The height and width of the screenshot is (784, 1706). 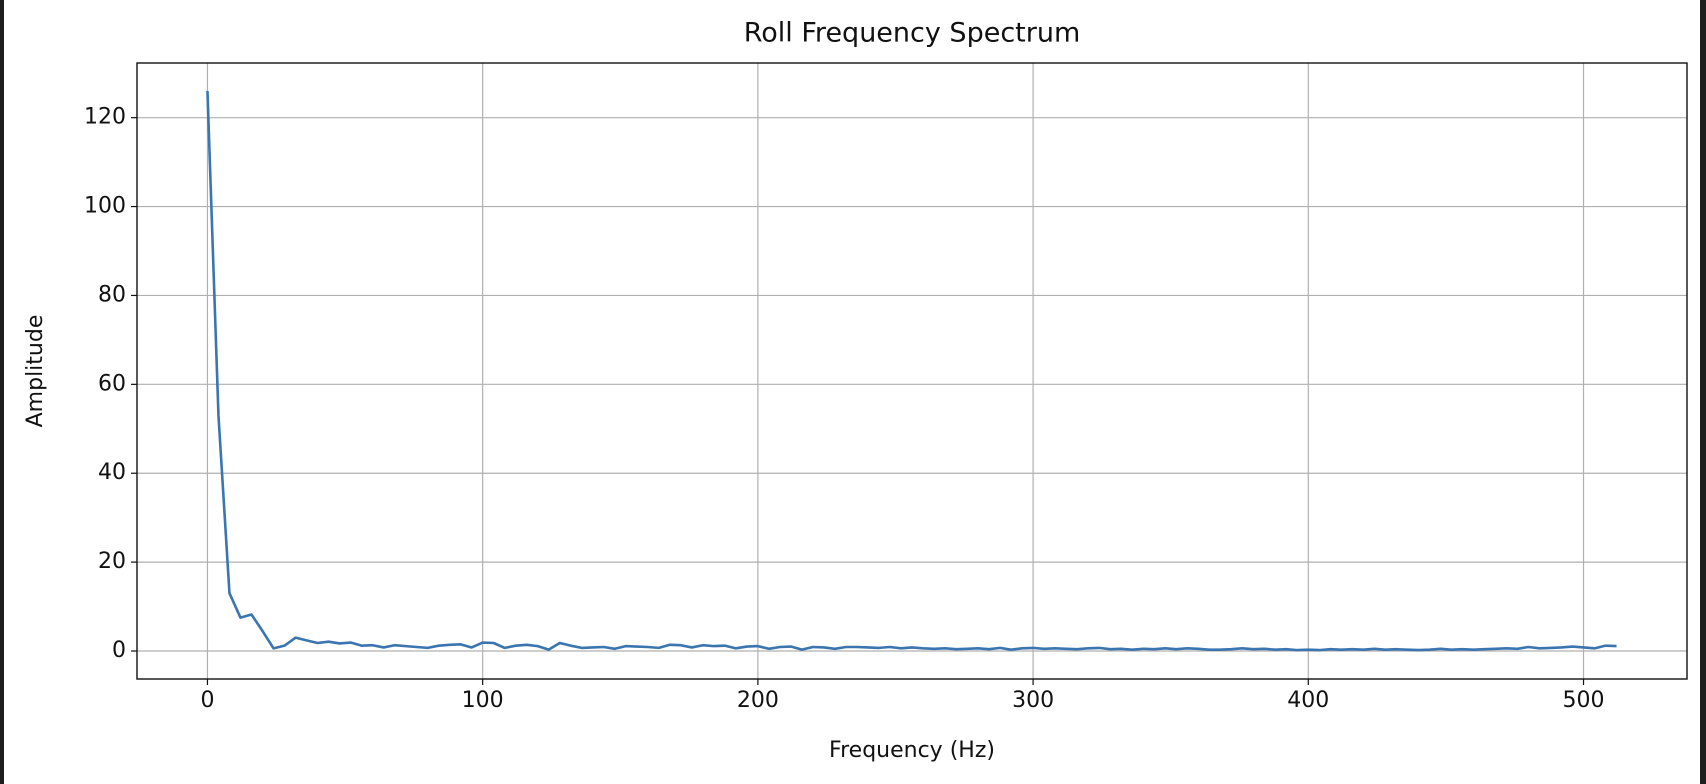 I want to click on x-tick-label: 300, so click(x=1033, y=700).